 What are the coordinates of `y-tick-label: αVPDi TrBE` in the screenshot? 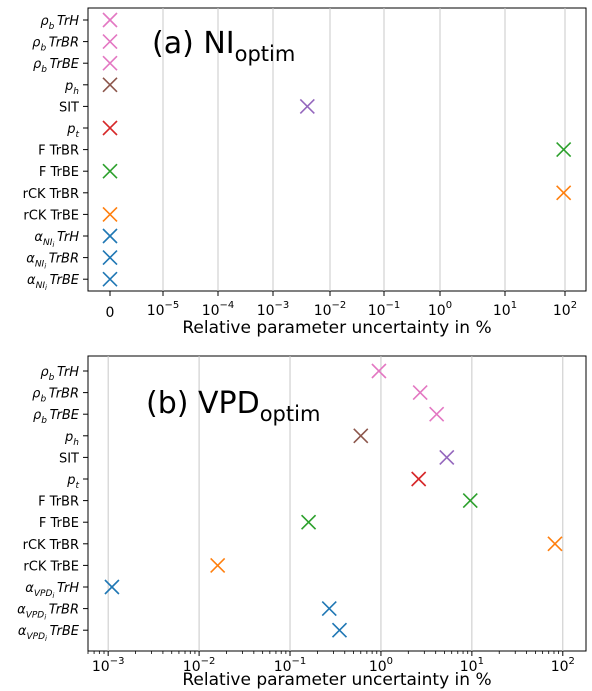 It's located at (49, 633).